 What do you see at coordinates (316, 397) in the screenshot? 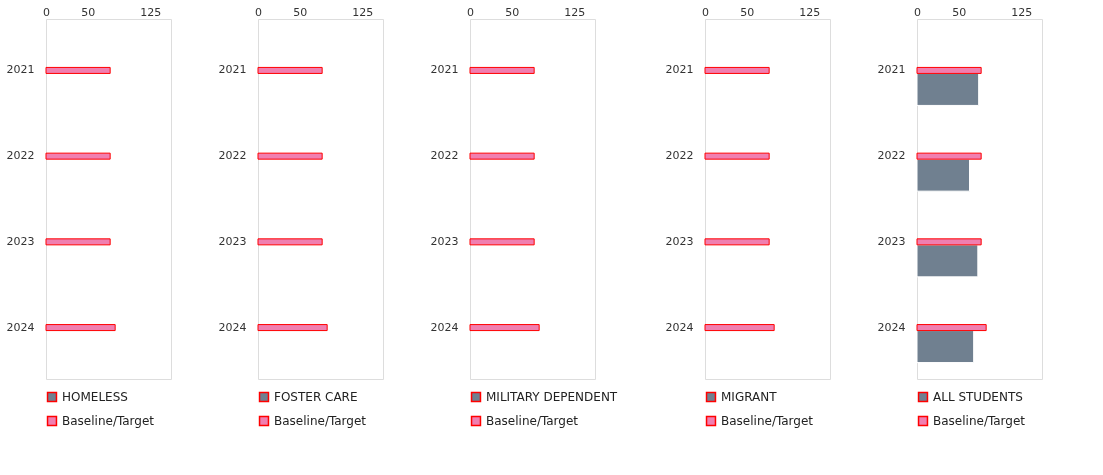
I see `legend-label: FOSTER CARE` at bounding box center [316, 397].